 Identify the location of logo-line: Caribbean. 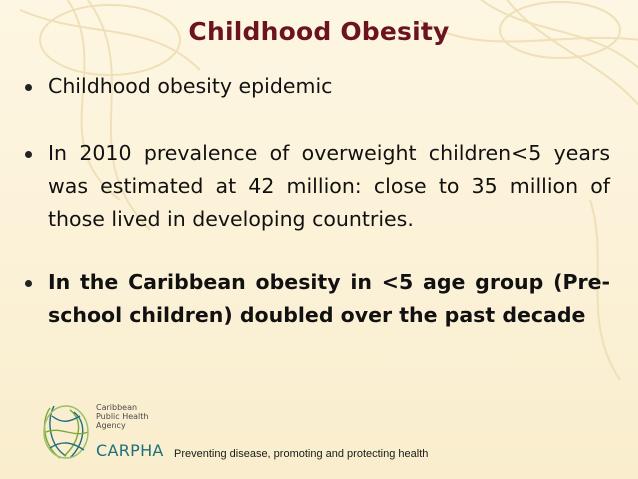
(117, 407).